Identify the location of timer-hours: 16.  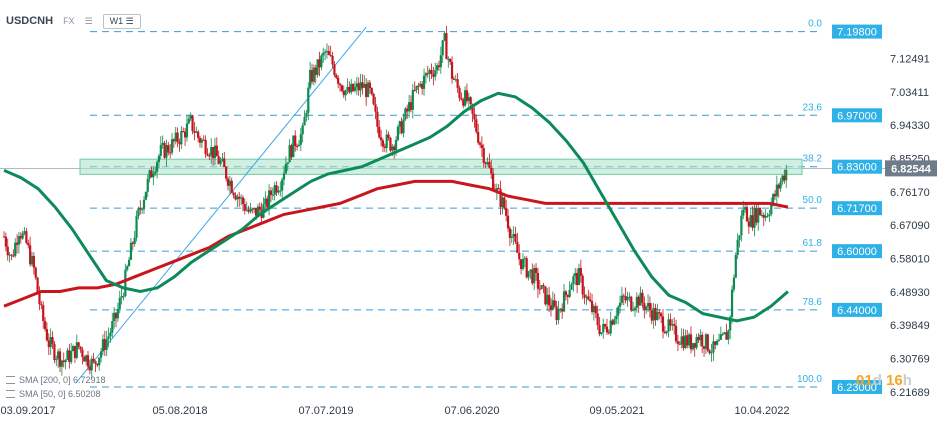
(894, 380).